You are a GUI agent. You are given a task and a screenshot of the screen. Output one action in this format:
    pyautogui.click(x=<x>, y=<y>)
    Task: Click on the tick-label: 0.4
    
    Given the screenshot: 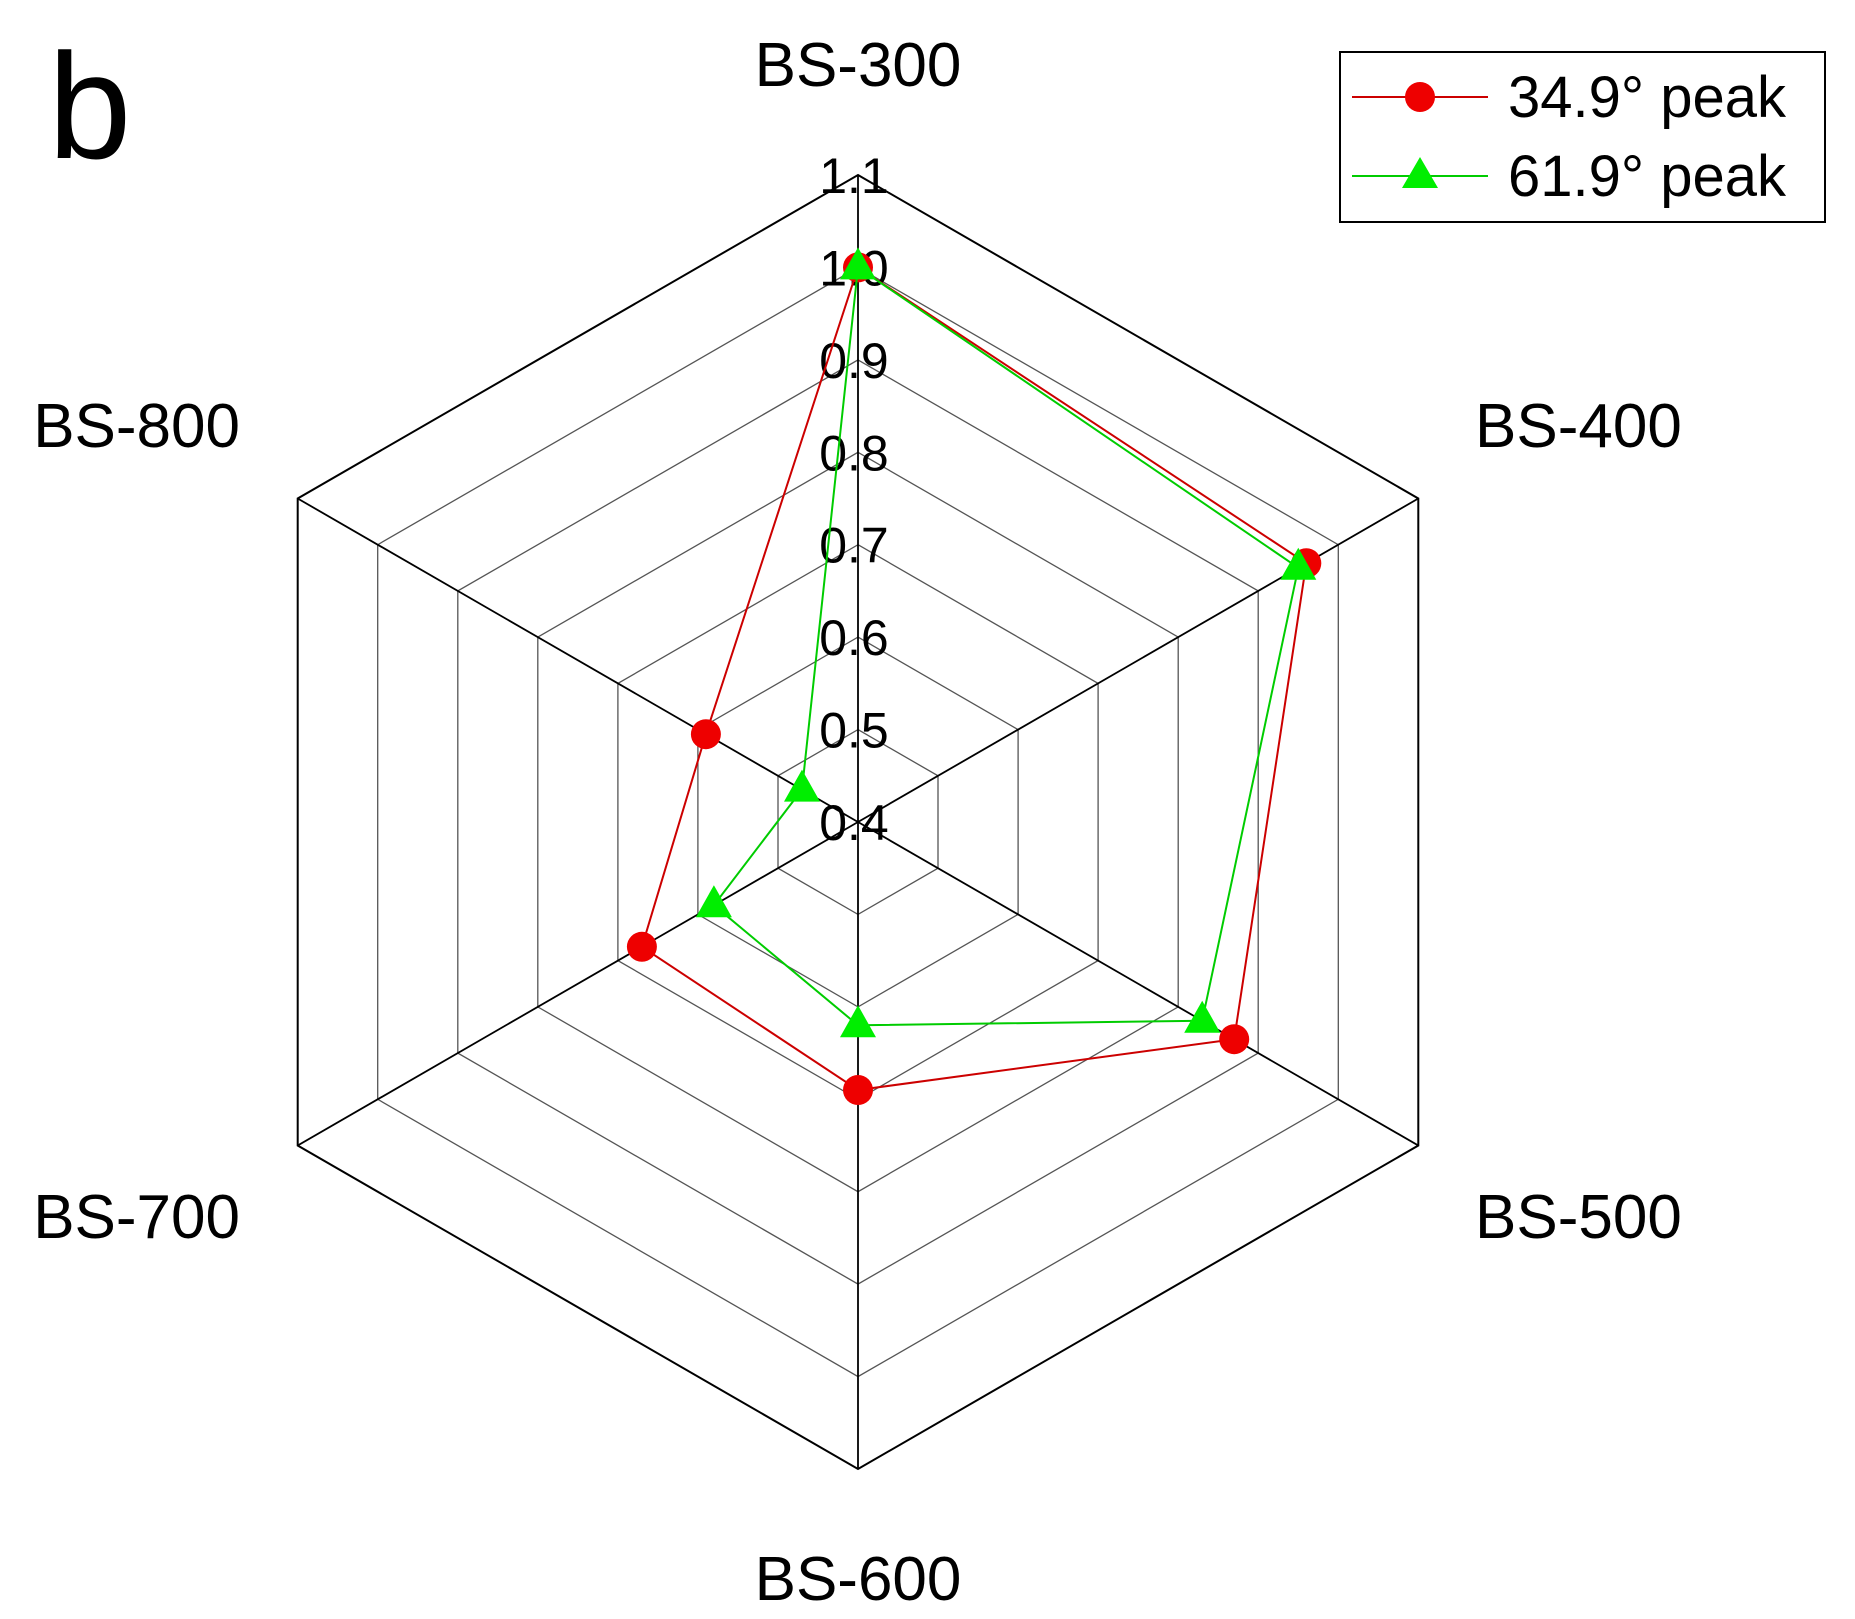 What is the action you would take?
    pyautogui.click(x=854, y=823)
    